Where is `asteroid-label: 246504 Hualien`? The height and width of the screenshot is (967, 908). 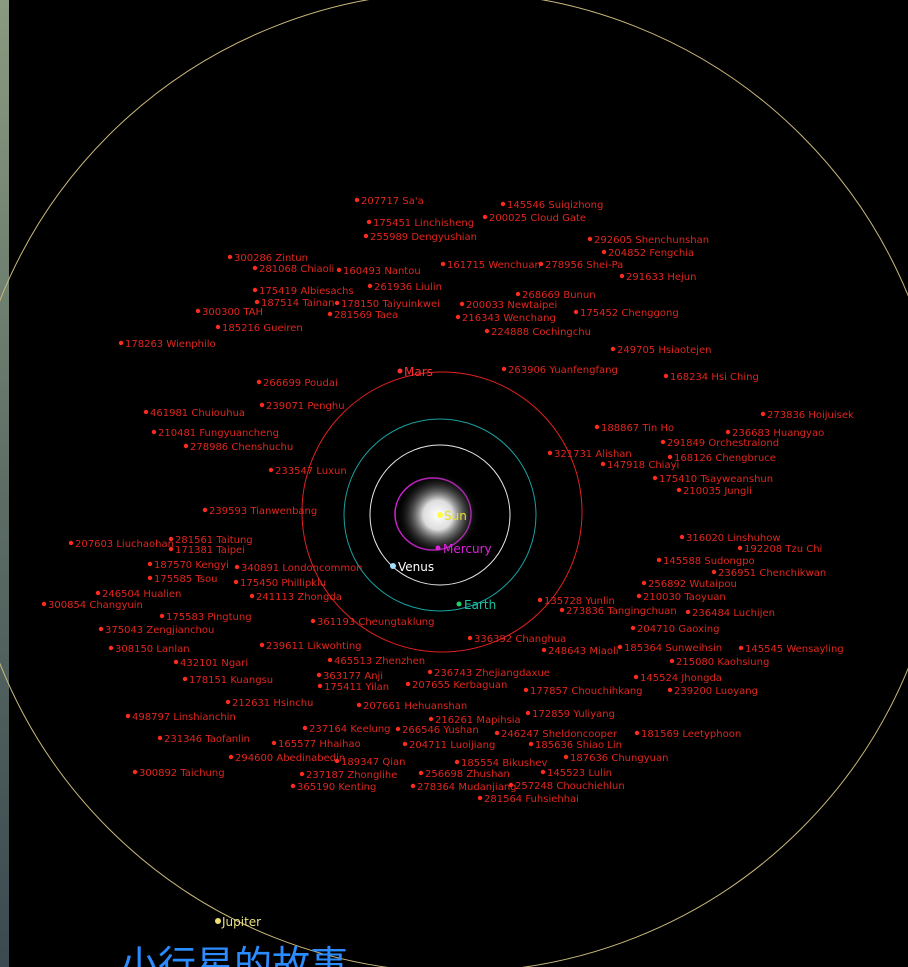
asteroid-label: 246504 Hualien is located at coordinates (141, 594).